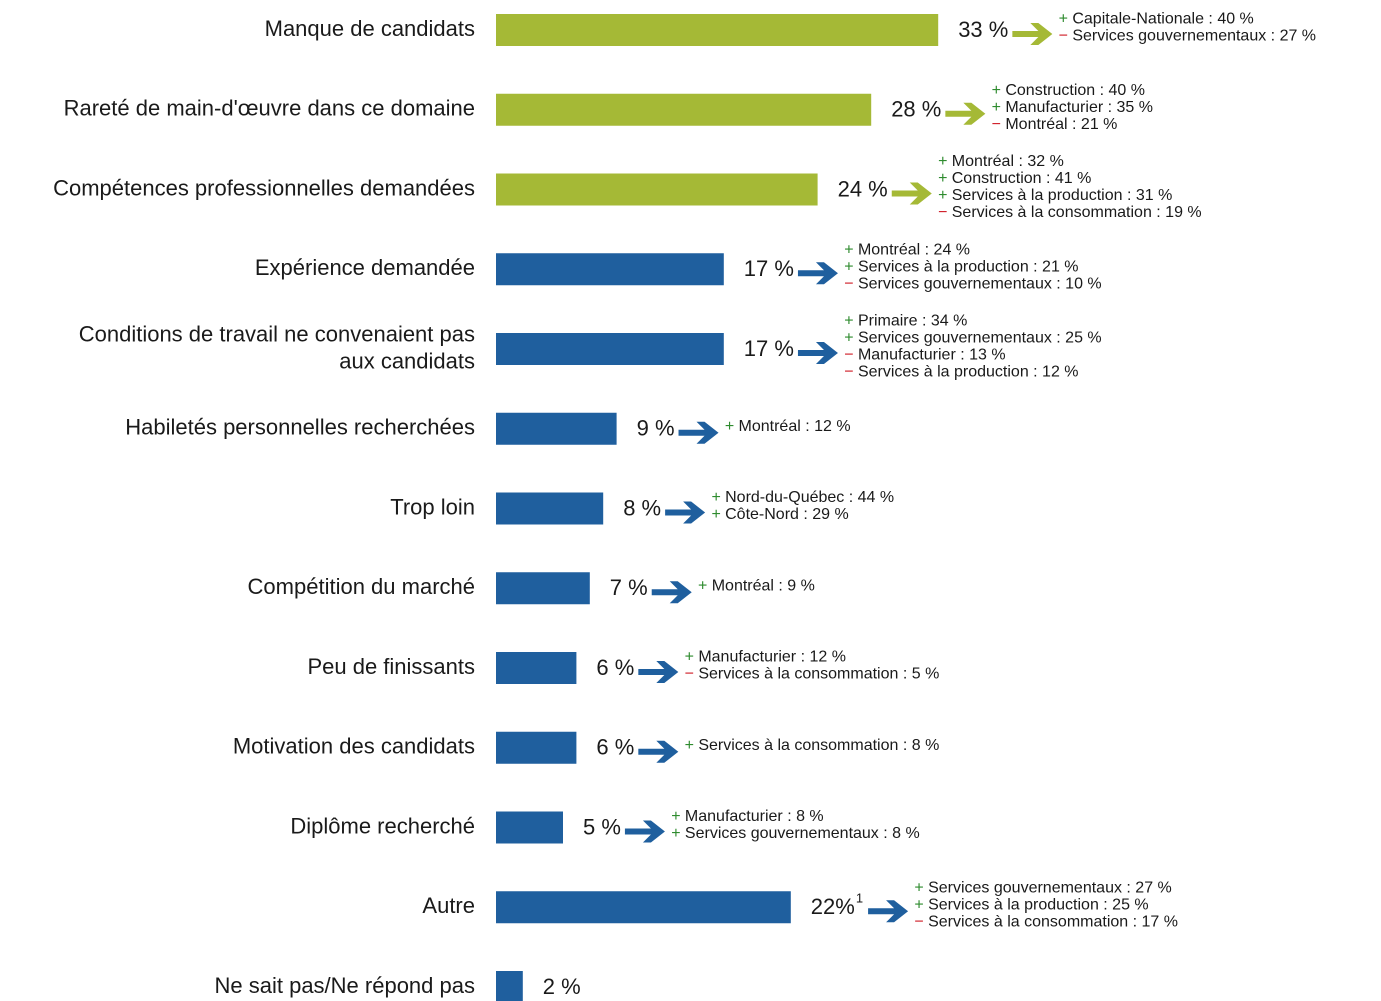  I want to click on callout-text: Services à la production : 25 %, so click(1038, 904).